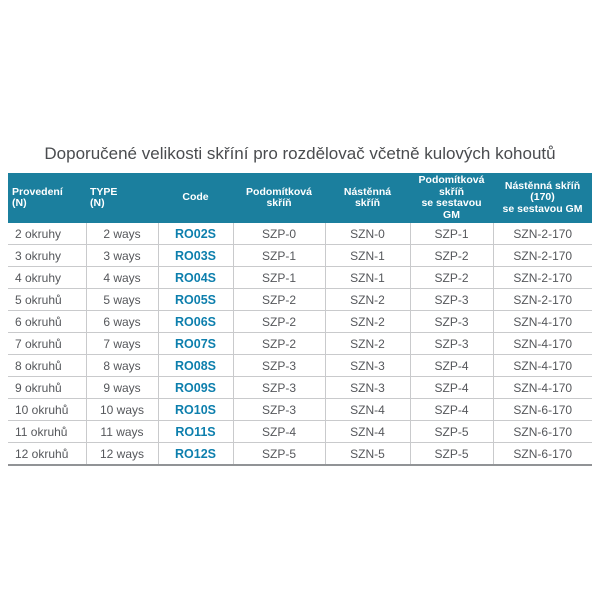  I want to click on cell: 7 okruhů, so click(47, 343).